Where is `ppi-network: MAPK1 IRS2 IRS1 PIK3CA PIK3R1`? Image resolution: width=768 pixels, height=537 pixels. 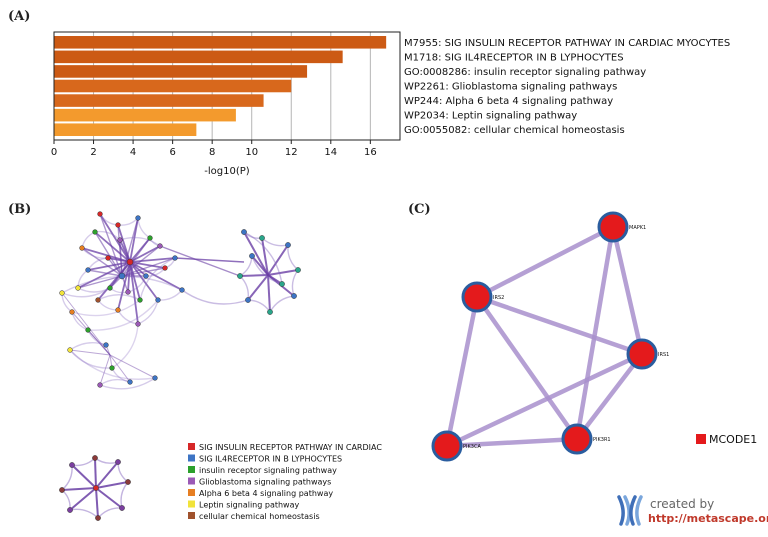
ppi-network: MAPK1 IRS2 IRS1 PIK3CA PIK3R1 is located at coordinates (550, 336).